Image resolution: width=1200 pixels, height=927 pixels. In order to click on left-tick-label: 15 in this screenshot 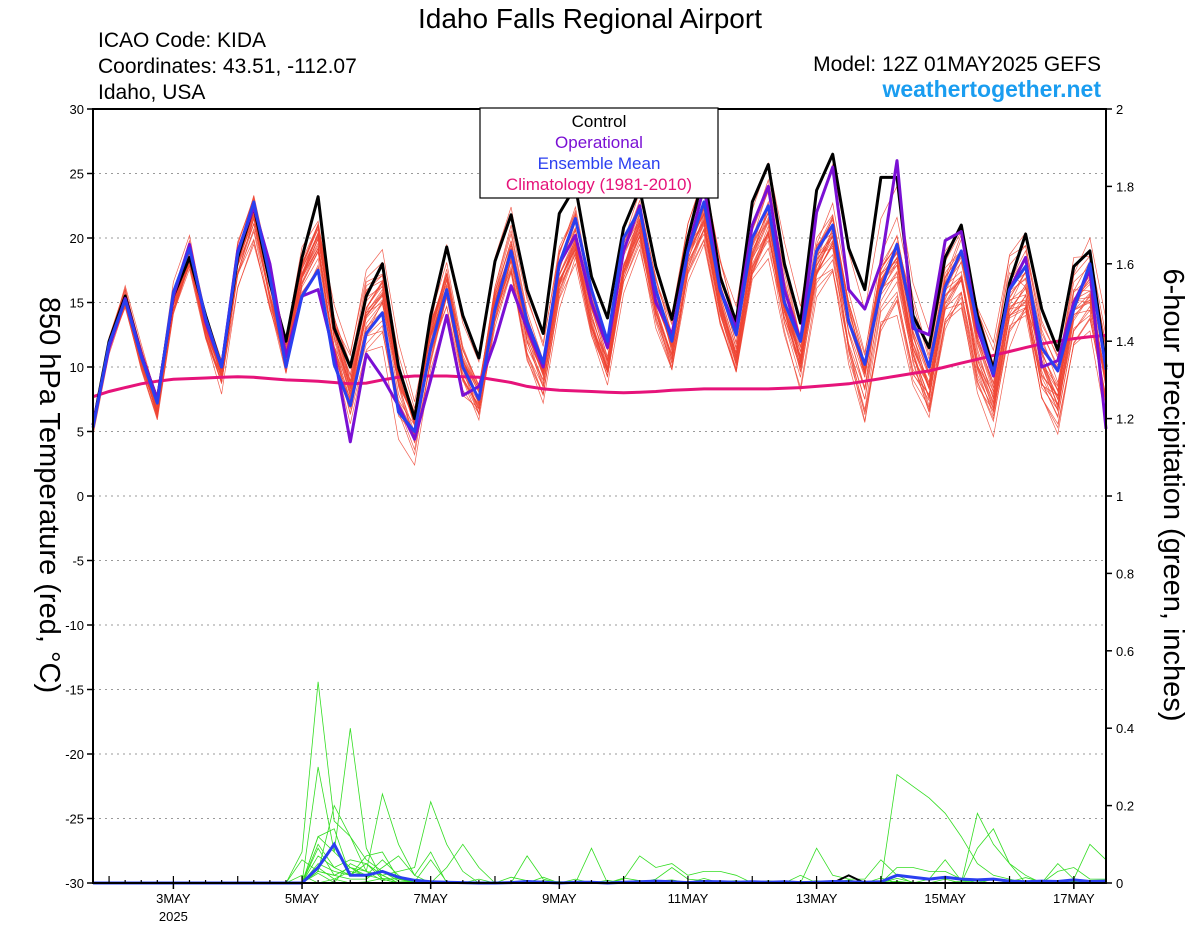, I will do `click(77, 303)`.